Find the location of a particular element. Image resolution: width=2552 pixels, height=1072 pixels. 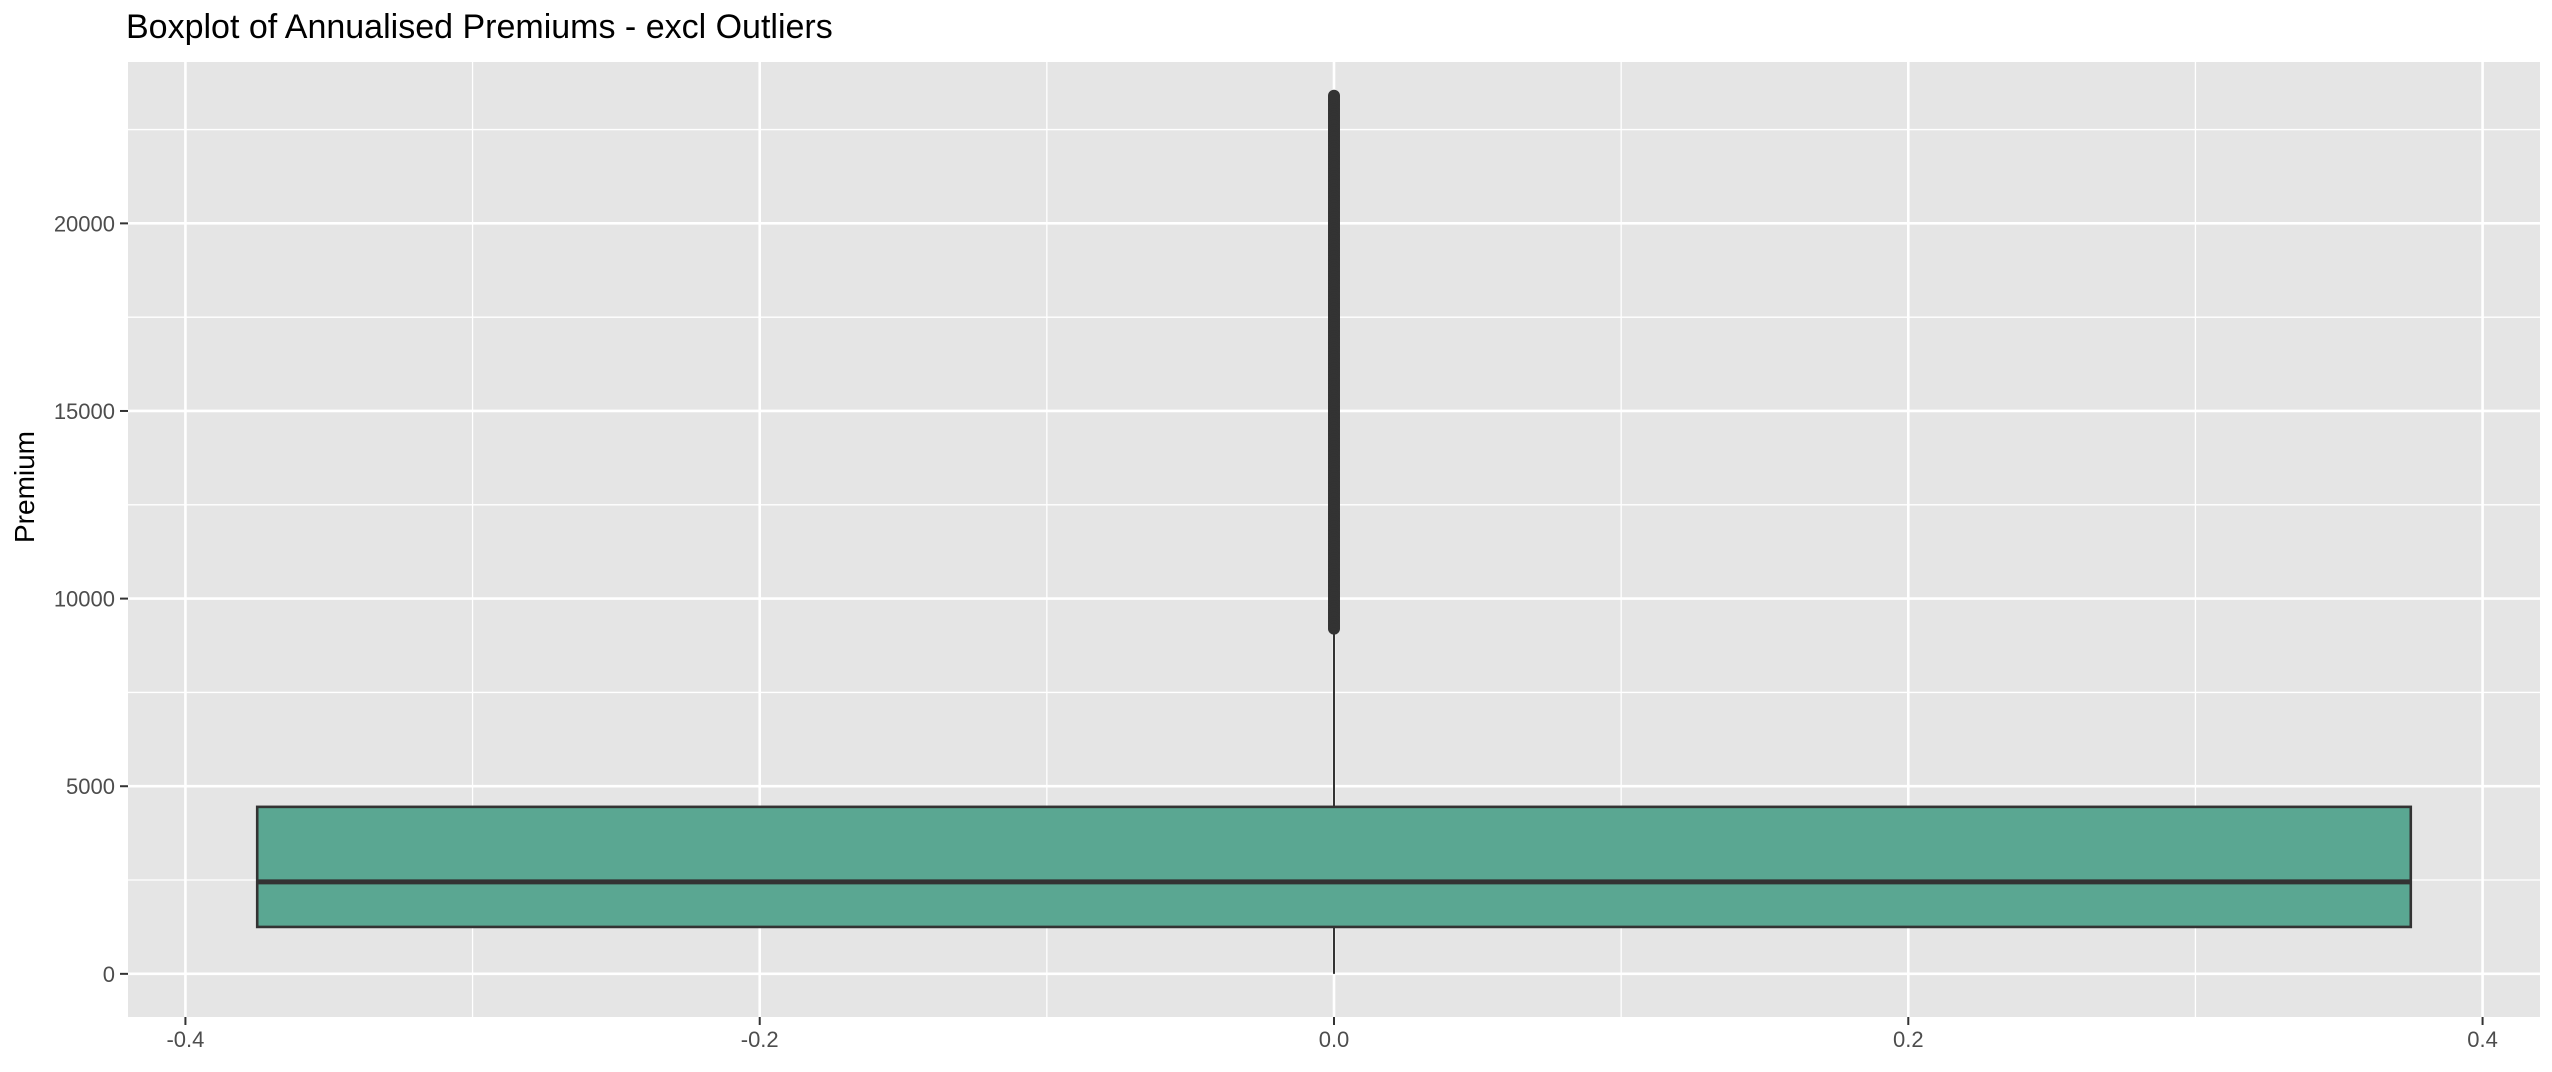

y-tick-label: 0 is located at coordinates (109, 974).